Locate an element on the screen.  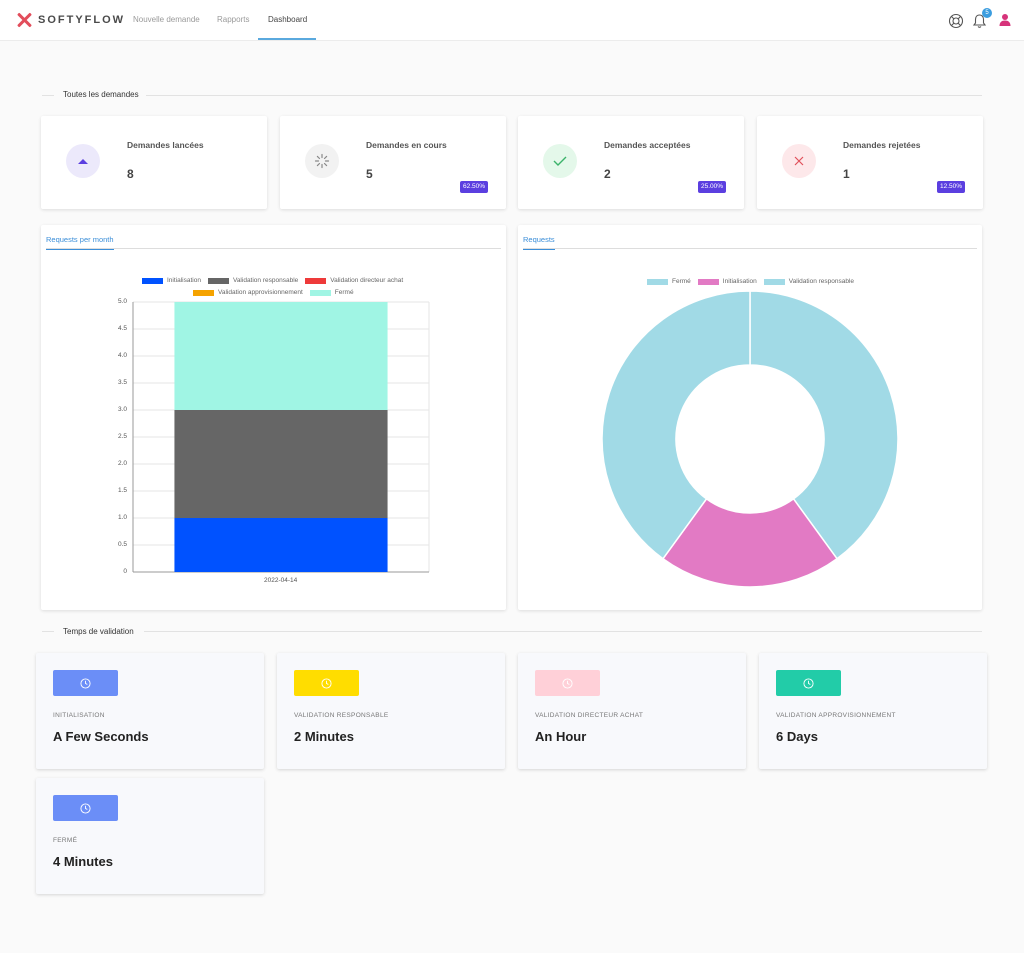
legend-item: Validation approvisionnement is located at coordinates (248, 292).